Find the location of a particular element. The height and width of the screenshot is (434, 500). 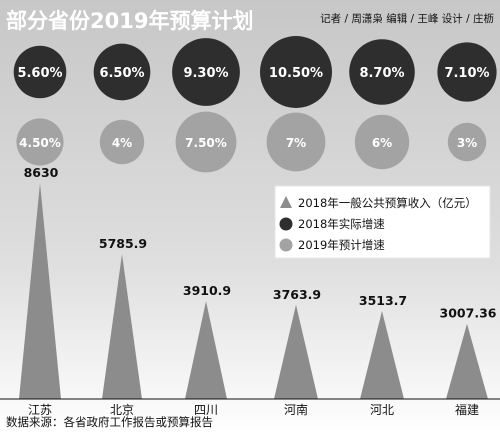

legend-box is located at coordinates (382, 222).